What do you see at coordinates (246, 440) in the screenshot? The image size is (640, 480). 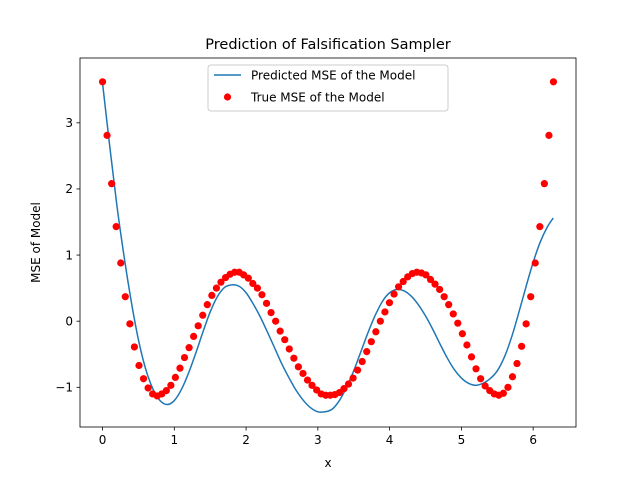 I see `x-tick-label: 2` at bounding box center [246, 440].